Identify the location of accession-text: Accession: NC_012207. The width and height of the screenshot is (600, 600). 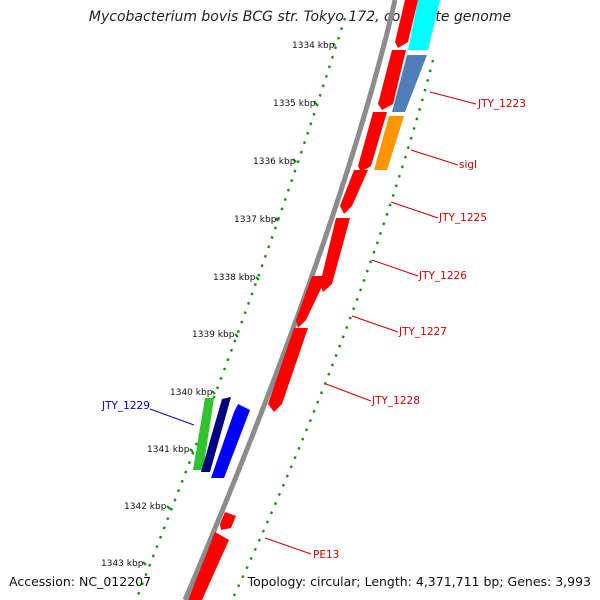
(80, 581).